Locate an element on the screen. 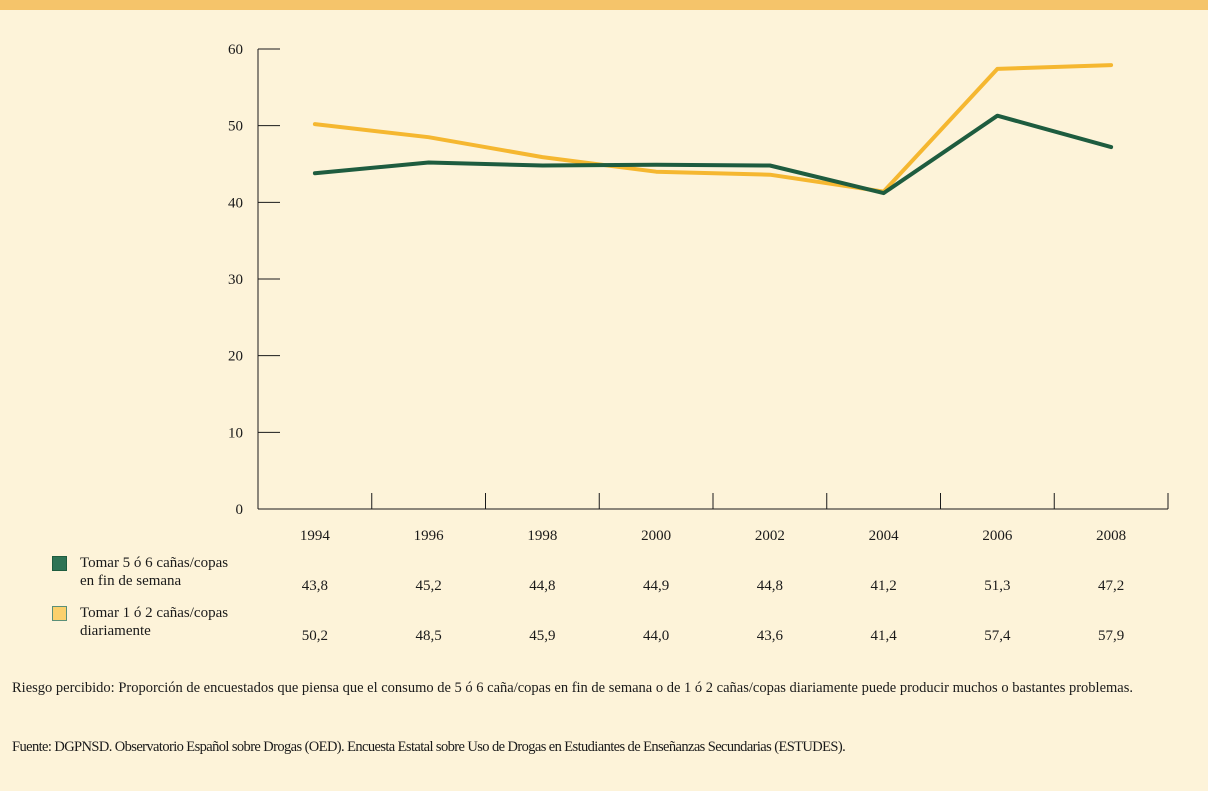 This screenshot has width=1208, height=791. table-cell-series-1: 51,3 is located at coordinates (997, 586).